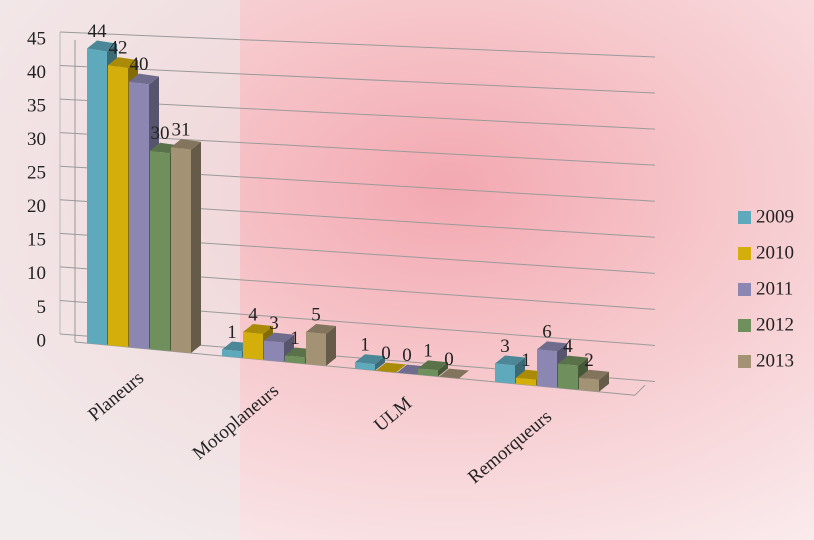 This screenshot has width=814, height=540. What do you see at coordinates (118, 47) in the screenshot?
I see `value-label: 42` at bounding box center [118, 47].